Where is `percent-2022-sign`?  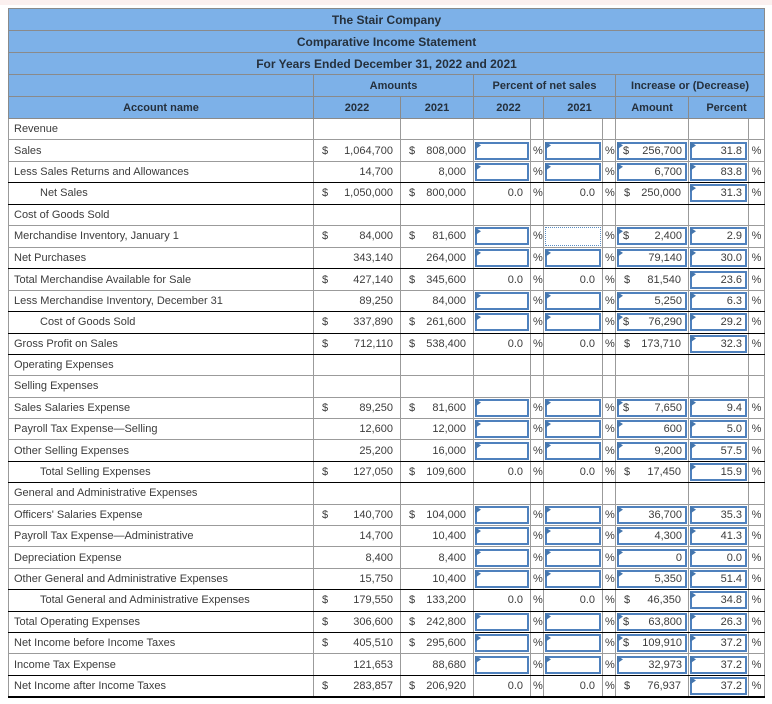
percent-2022-sign is located at coordinates (537, 129).